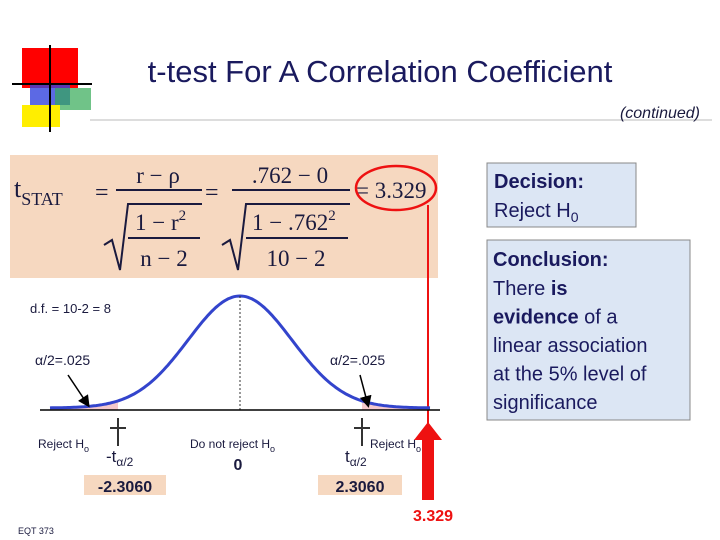 The width and height of the screenshot is (720, 540). Describe the element at coordinates (532, 211) in the screenshot. I see `decision-main: Reject H` at that location.